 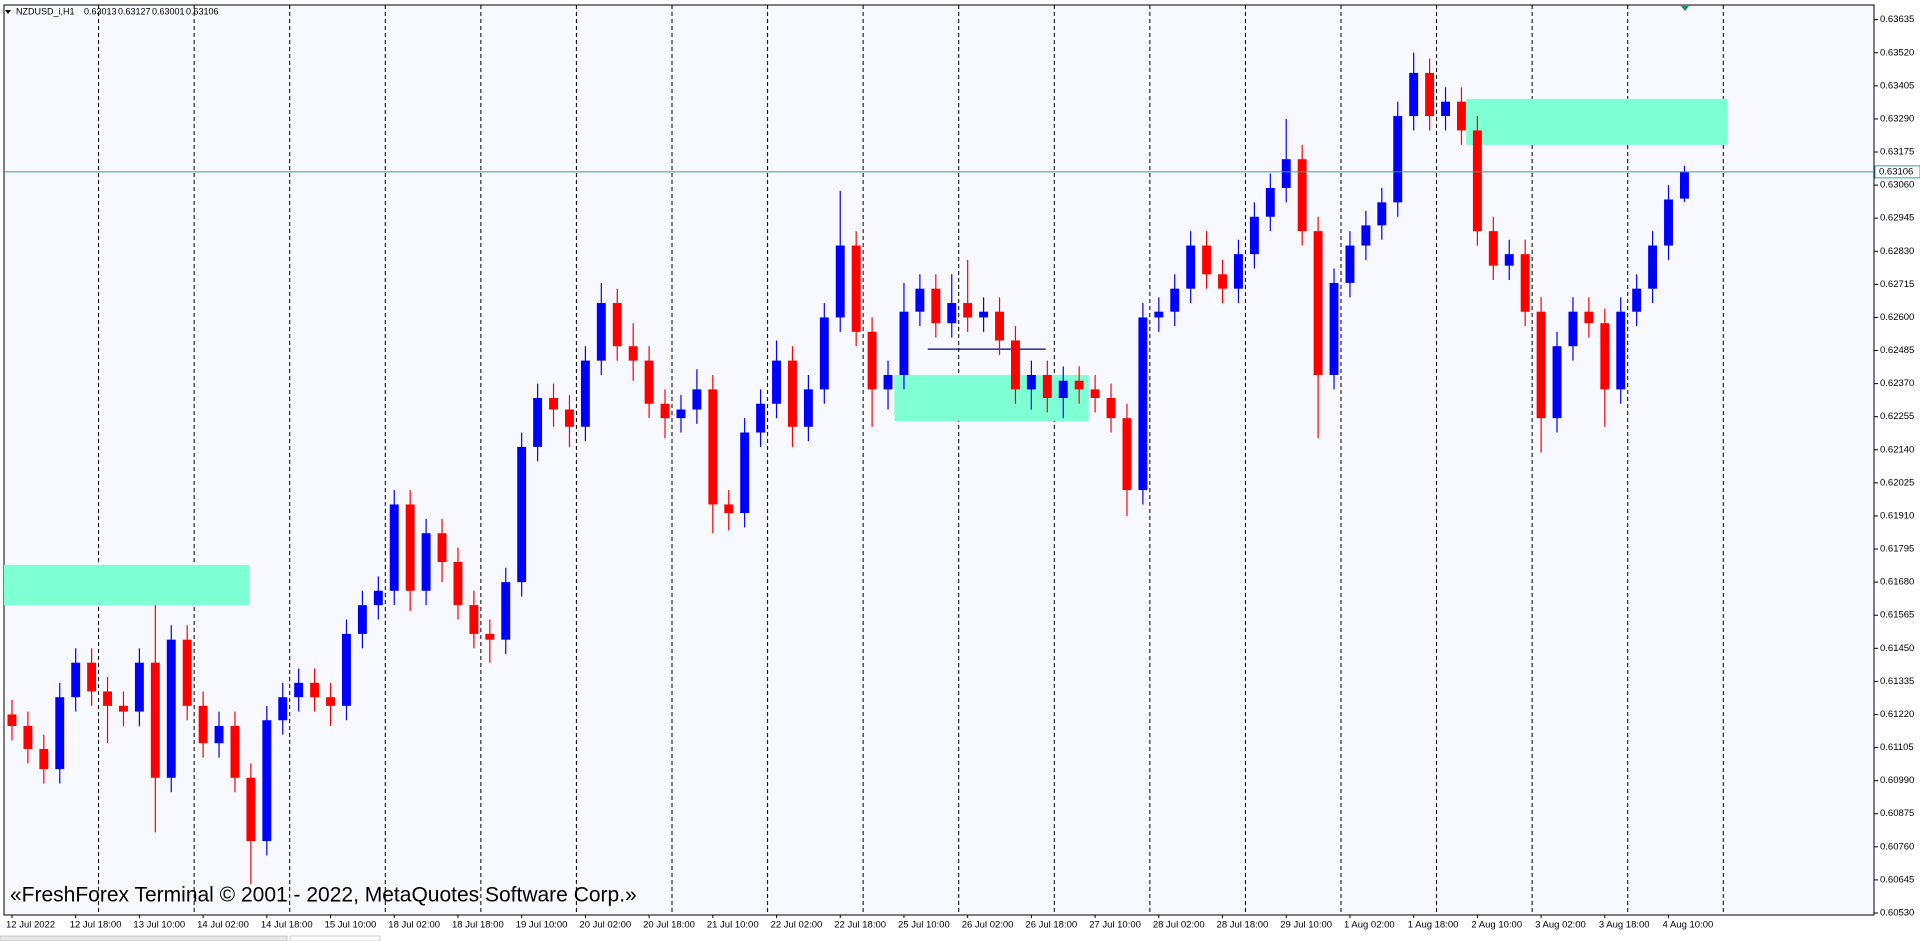 What do you see at coordinates (1685, 8) in the screenshot?
I see `marker` at bounding box center [1685, 8].